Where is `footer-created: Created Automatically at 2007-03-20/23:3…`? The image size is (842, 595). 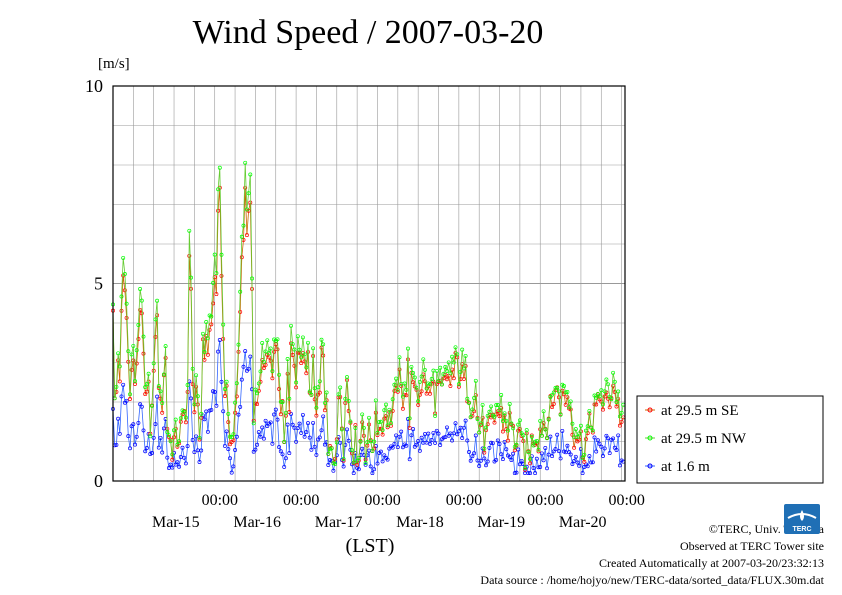
footer-created: Created Automatically at 2007-03-20/23:3… is located at coordinates (711, 563).